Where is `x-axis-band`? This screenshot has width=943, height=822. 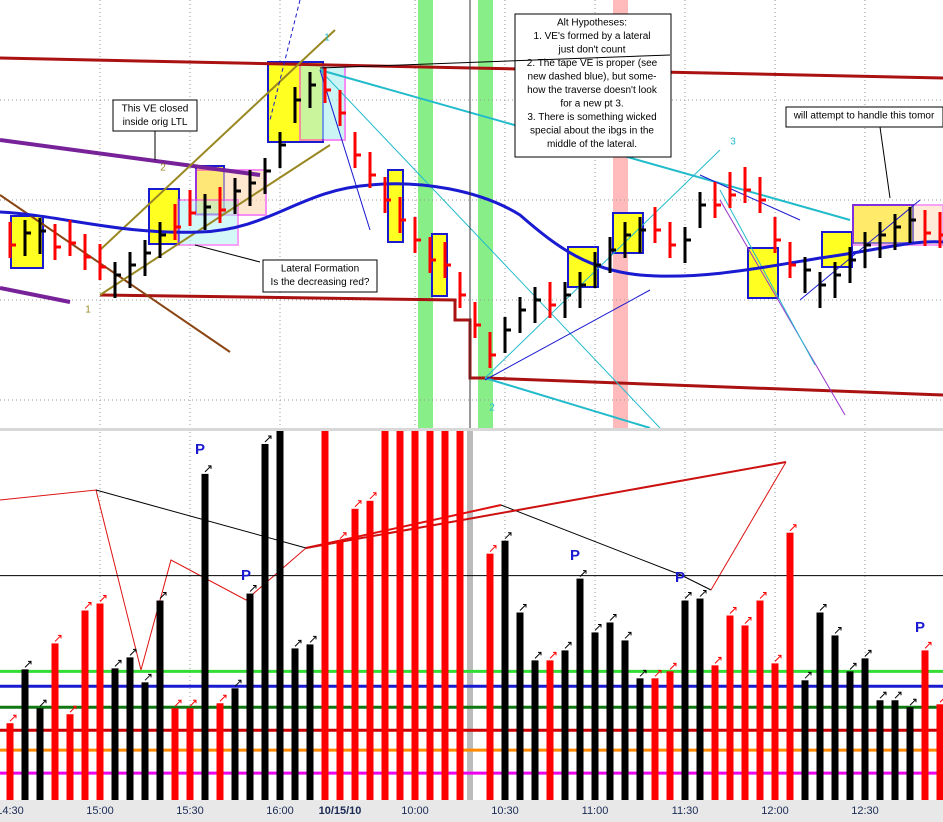
x-axis-band is located at coordinates (471, 811).